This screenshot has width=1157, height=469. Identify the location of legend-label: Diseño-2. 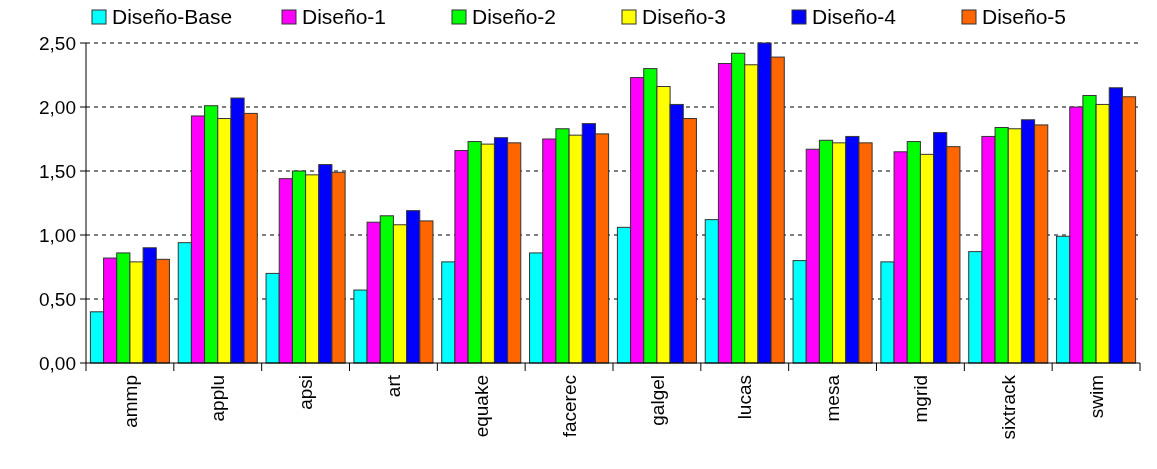
(514, 17).